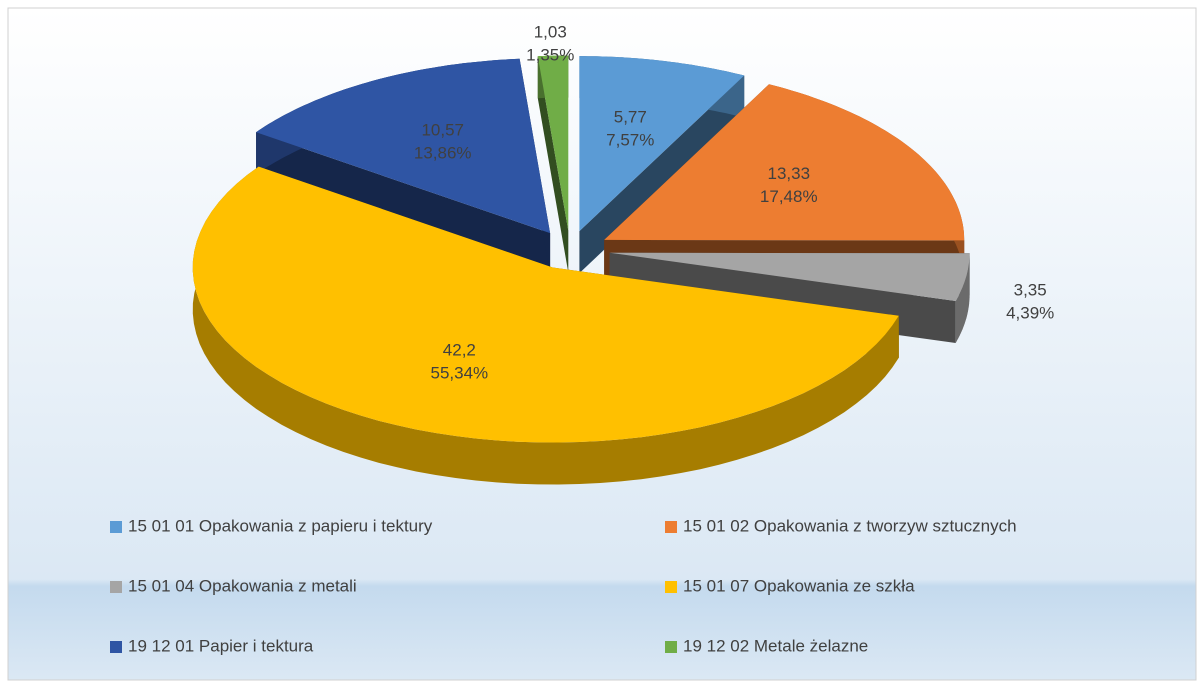  What do you see at coordinates (1030, 312) in the screenshot?
I see `data-label-percent: 4,39%` at bounding box center [1030, 312].